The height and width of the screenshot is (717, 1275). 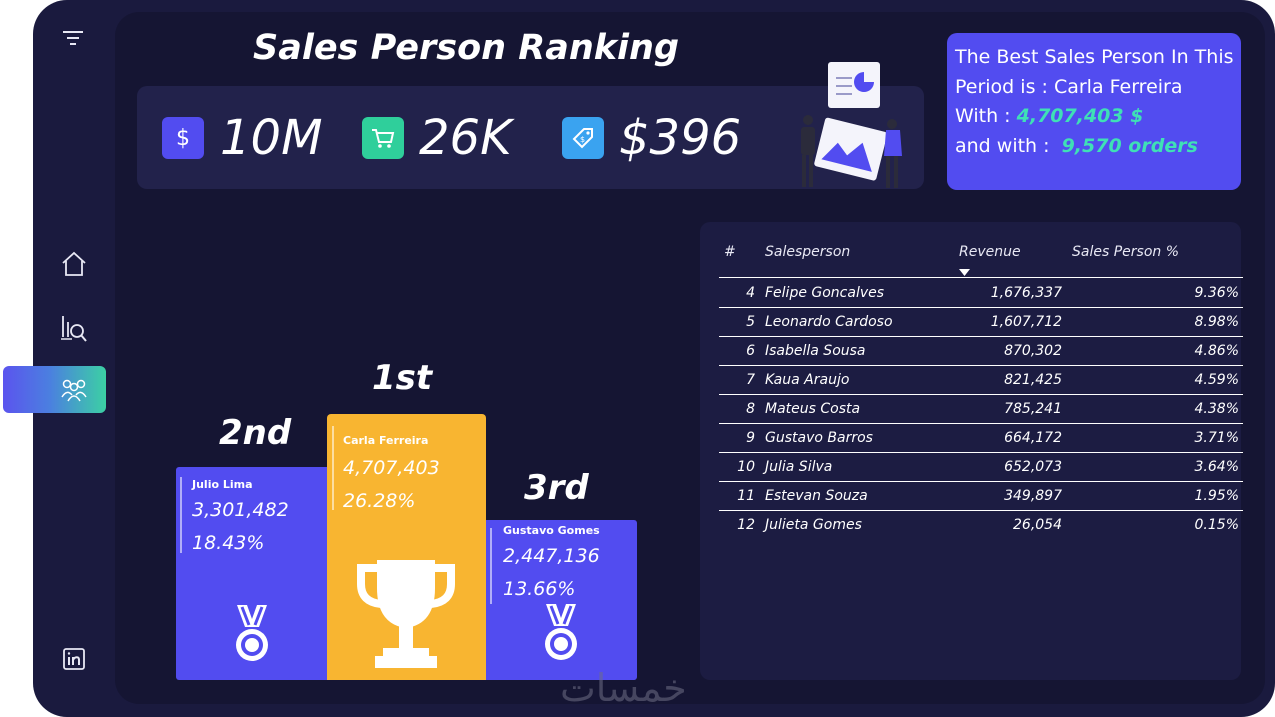 I want to click on sidebar-item-team-active, so click(x=54, y=389).